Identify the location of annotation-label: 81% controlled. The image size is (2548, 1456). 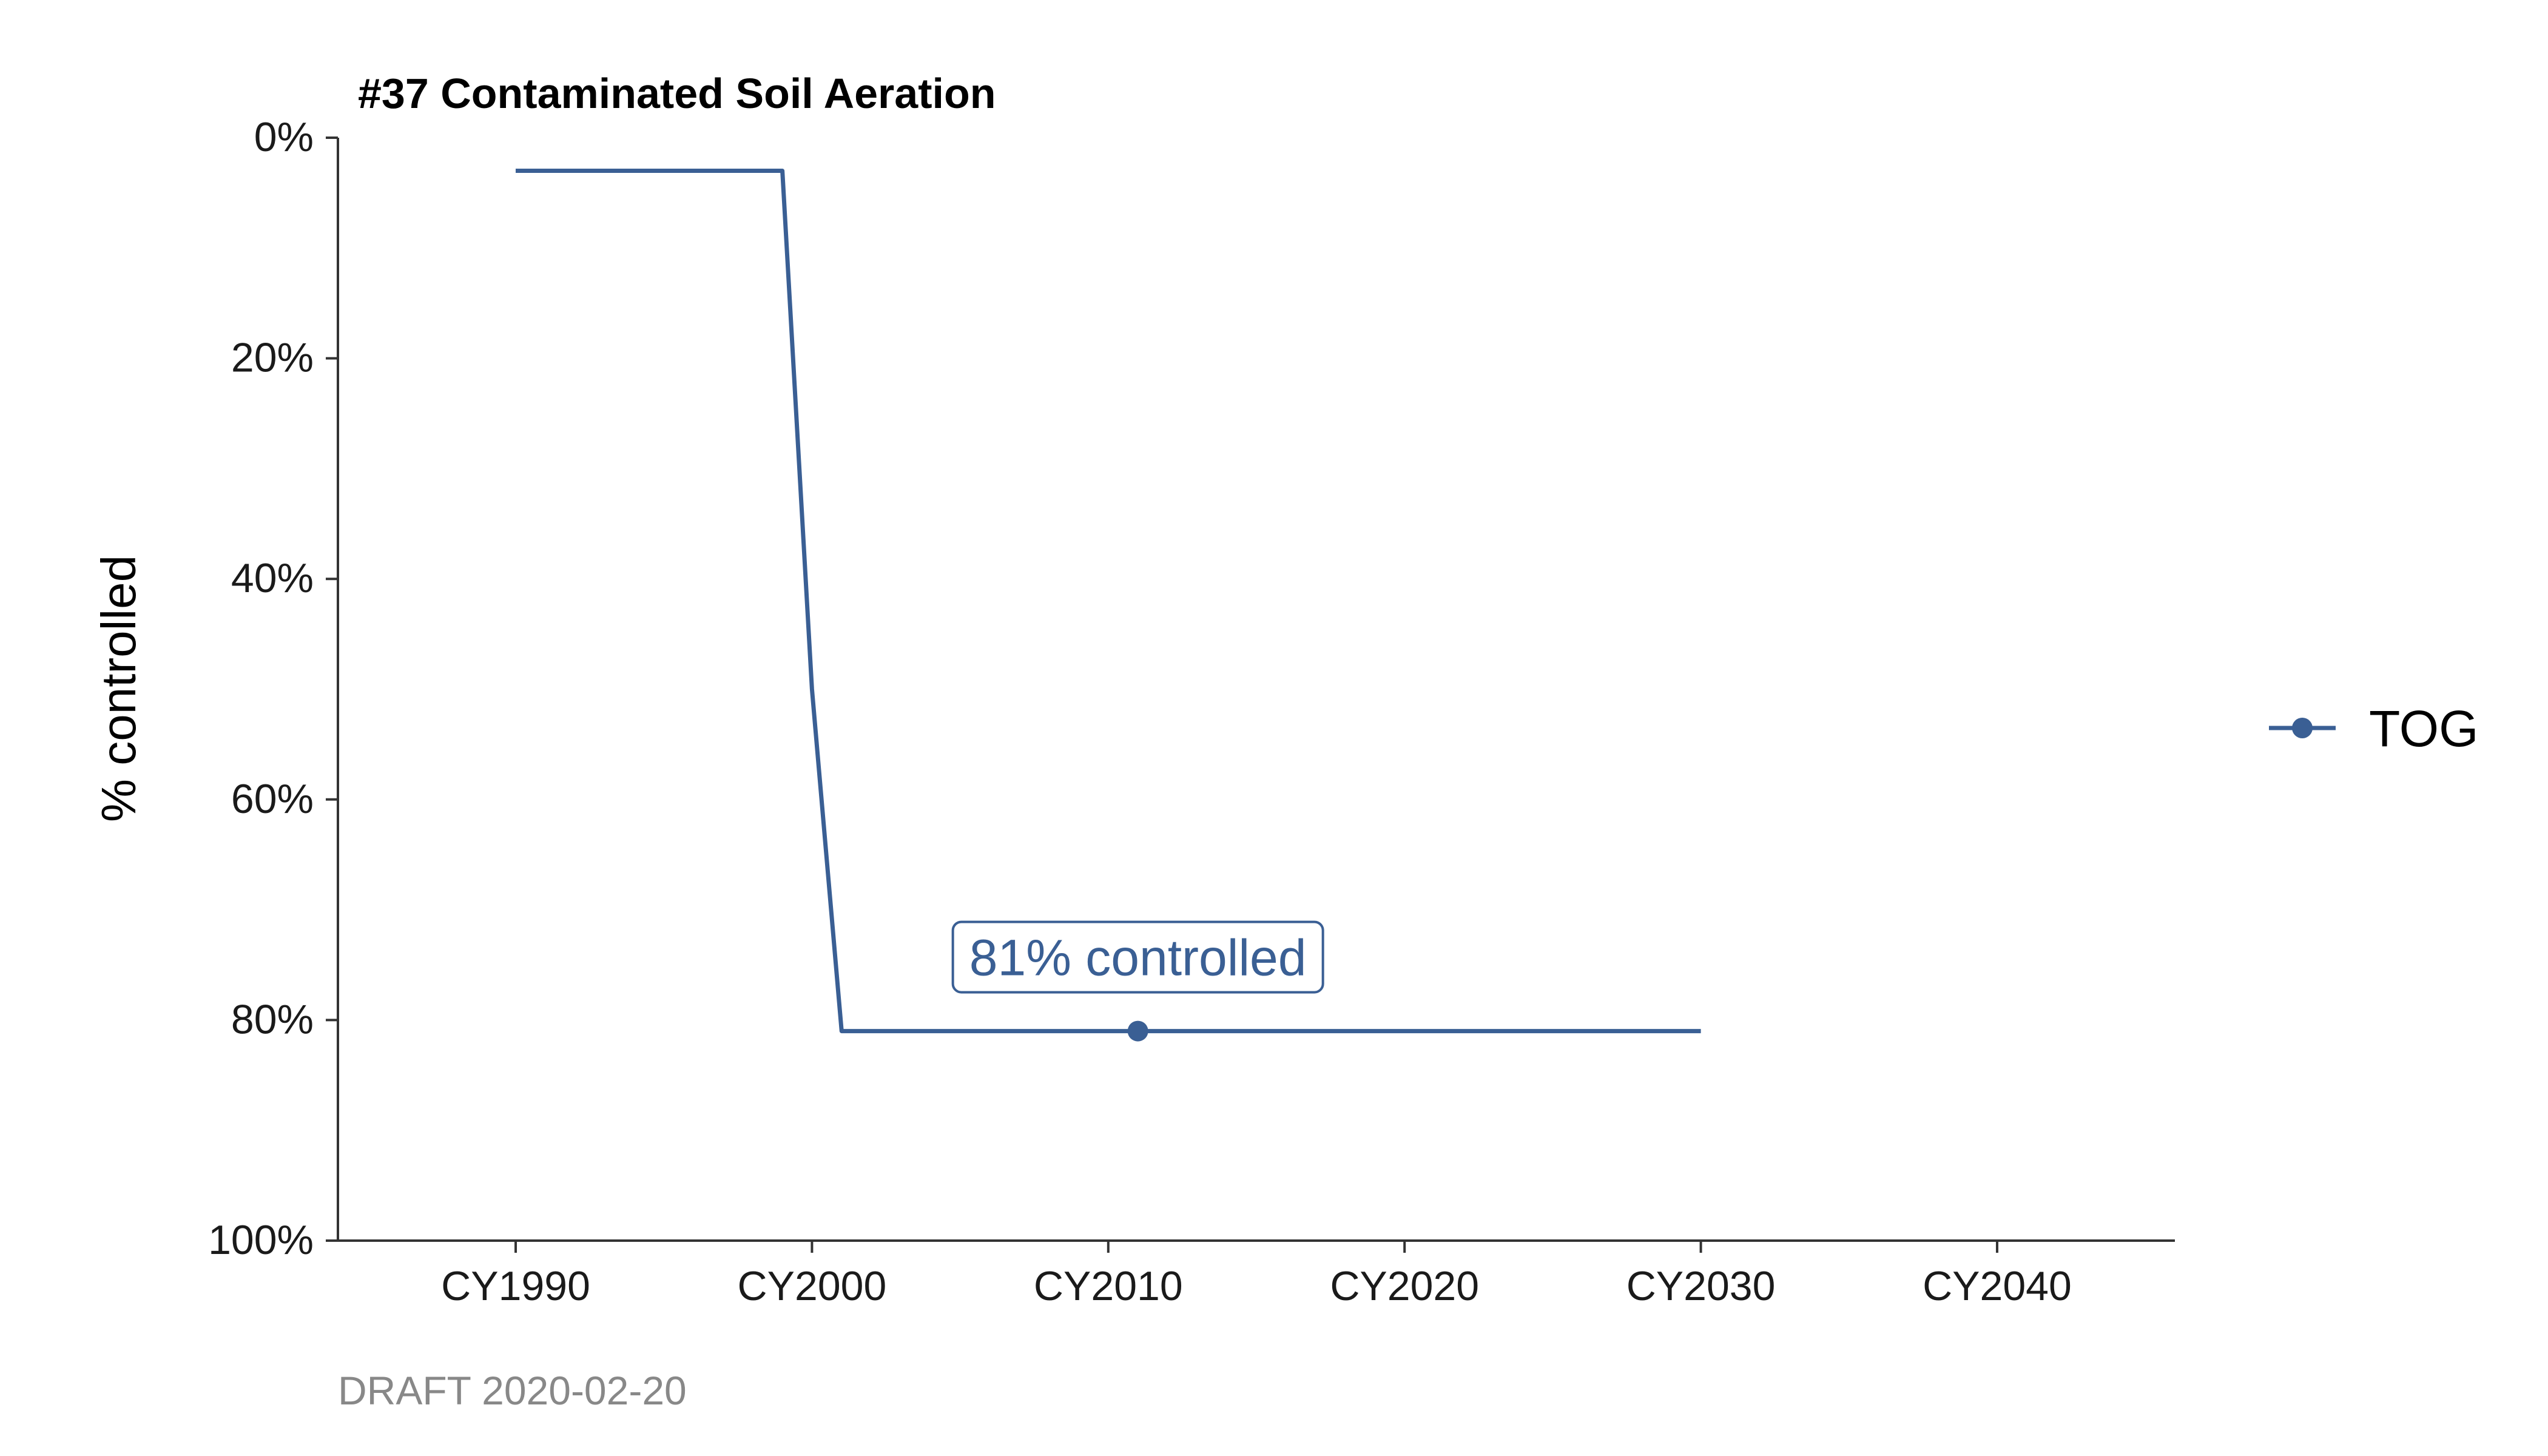
(1138, 957).